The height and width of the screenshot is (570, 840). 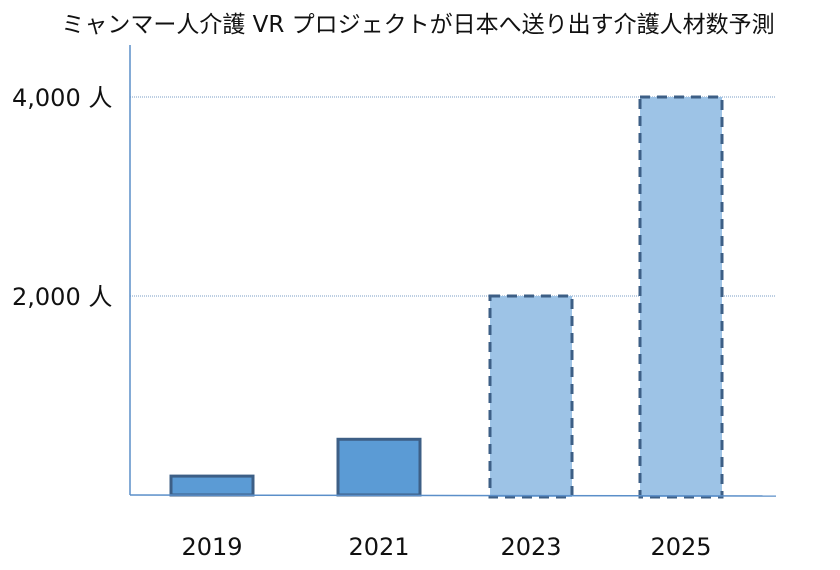 I want to click on bar-2019, so click(x=212, y=485).